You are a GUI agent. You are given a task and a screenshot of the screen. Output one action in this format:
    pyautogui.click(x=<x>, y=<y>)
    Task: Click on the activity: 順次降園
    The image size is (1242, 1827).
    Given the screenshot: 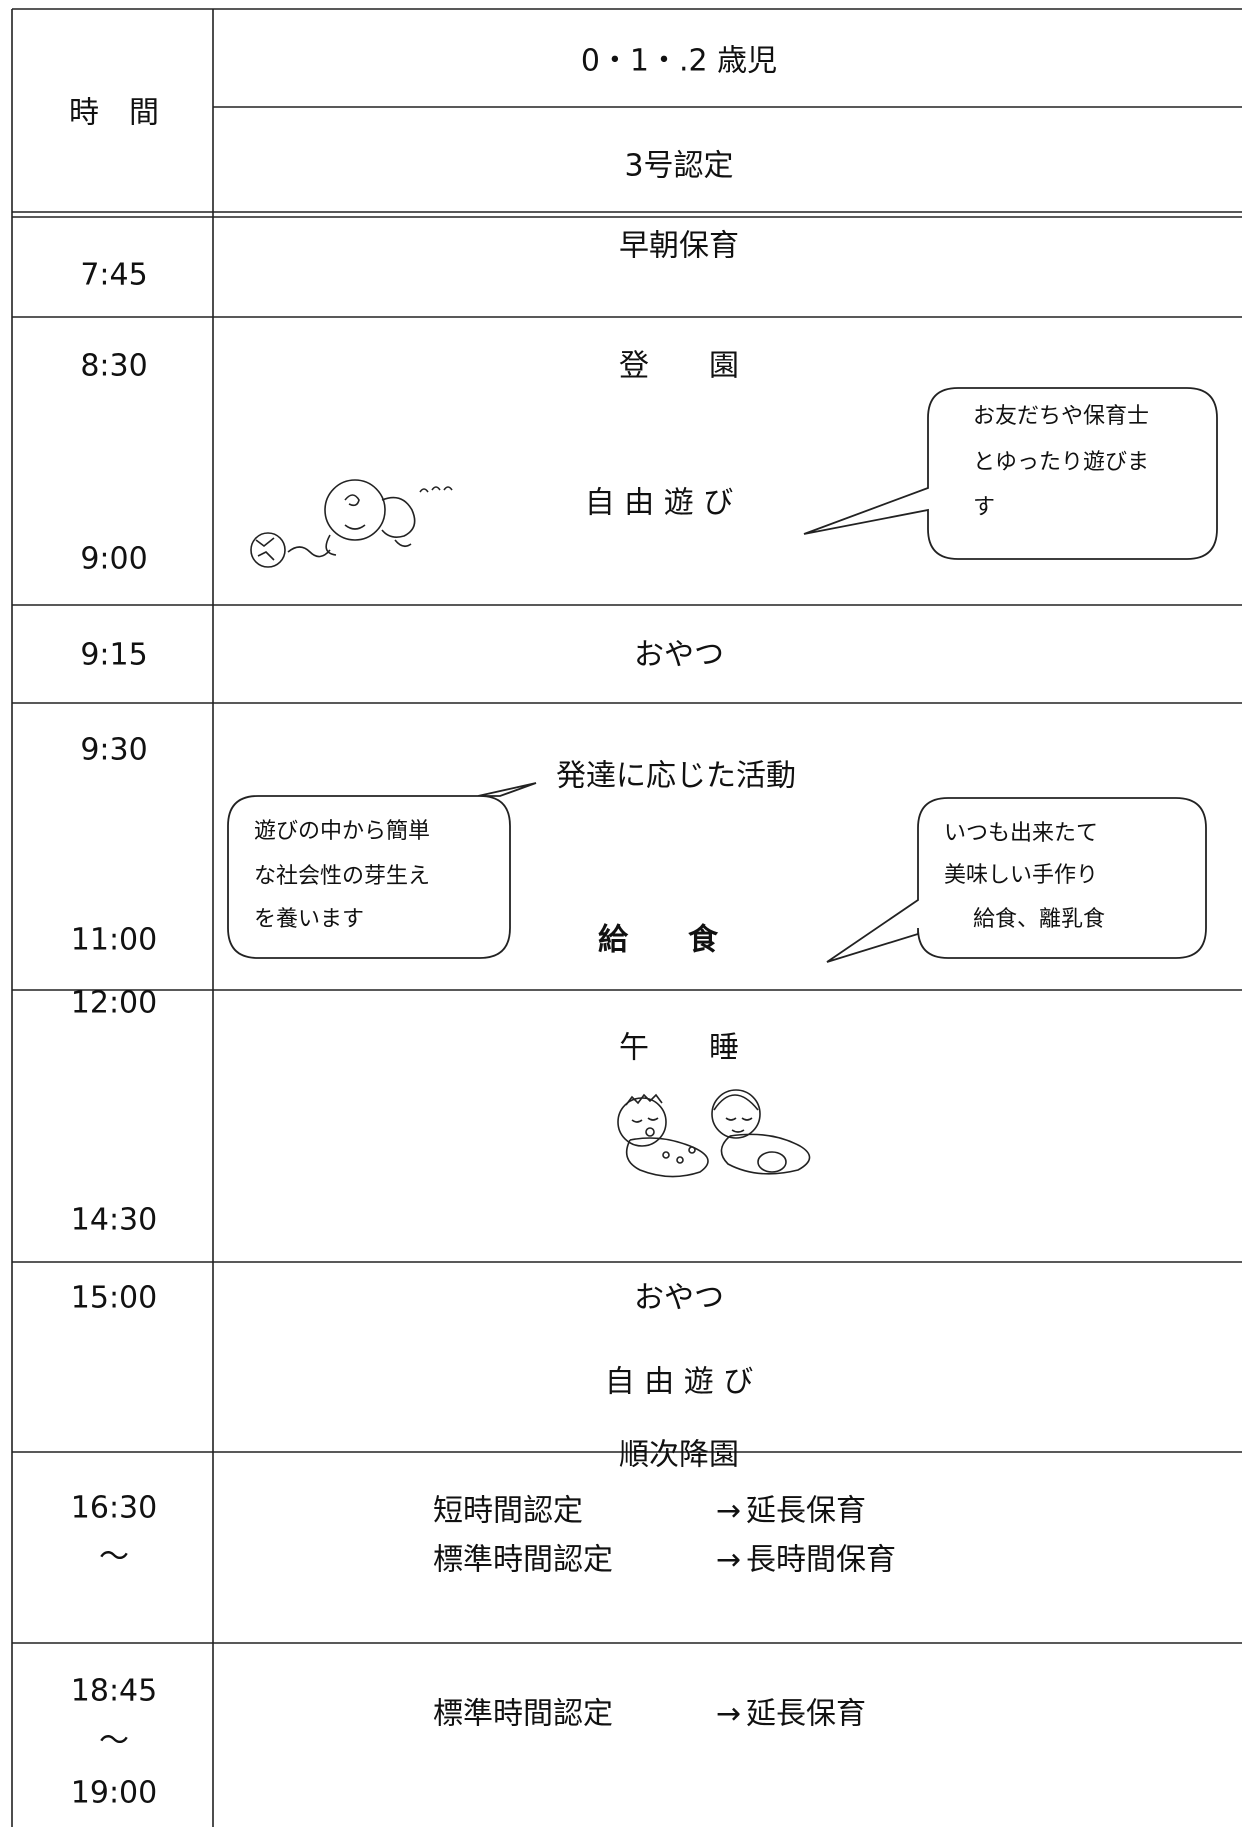 What is the action you would take?
    pyautogui.click(x=679, y=1455)
    